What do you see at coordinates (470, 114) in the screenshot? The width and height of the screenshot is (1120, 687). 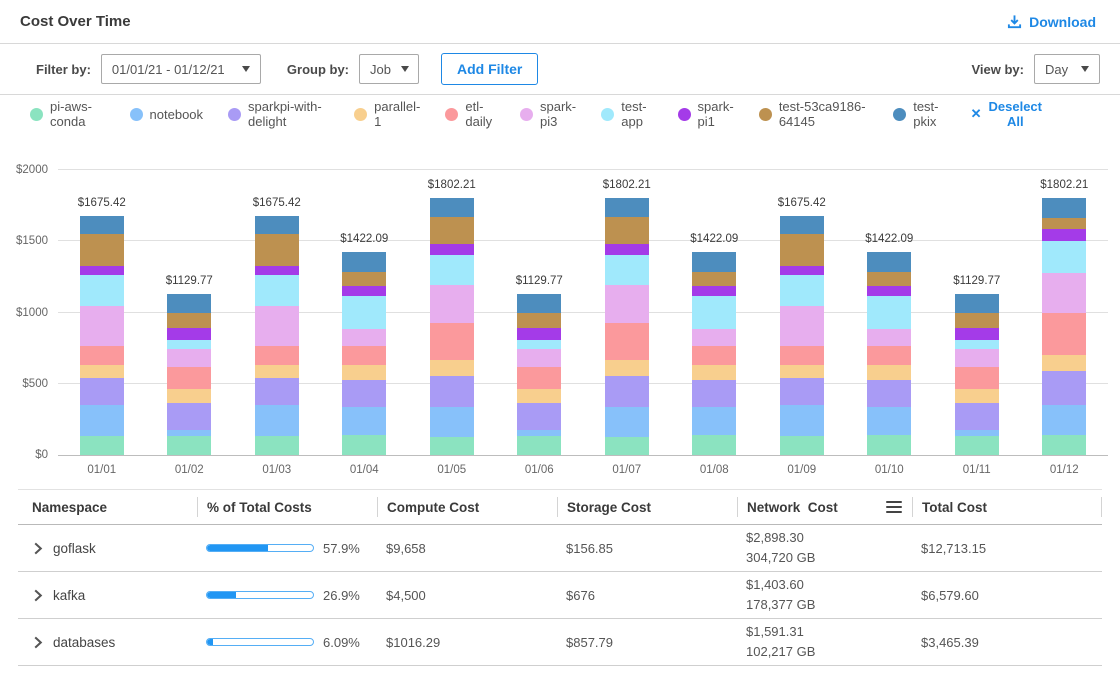 I see `legend-item-etl-daily: etl-daily` at bounding box center [470, 114].